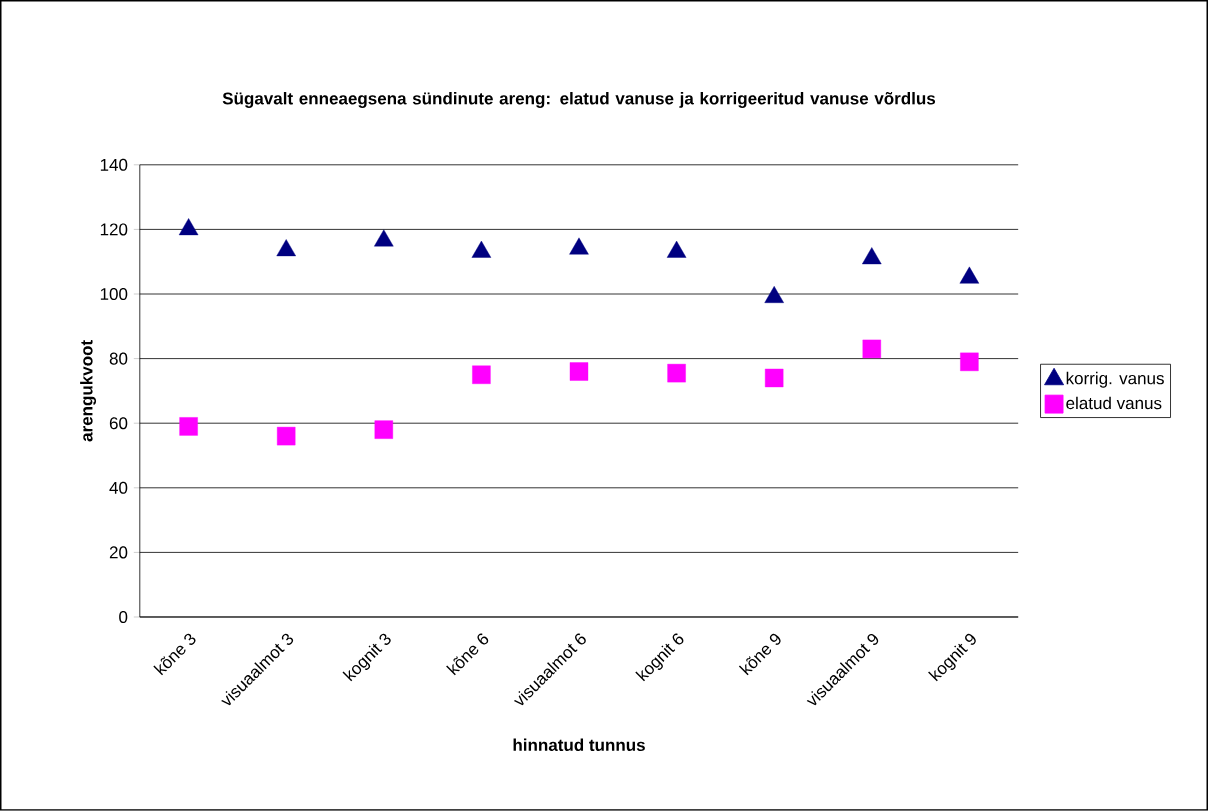  What do you see at coordinates (1114, 403) in the screenshot?
I see `legend-label: elatud vanus` at bounding box center [1114, 403].